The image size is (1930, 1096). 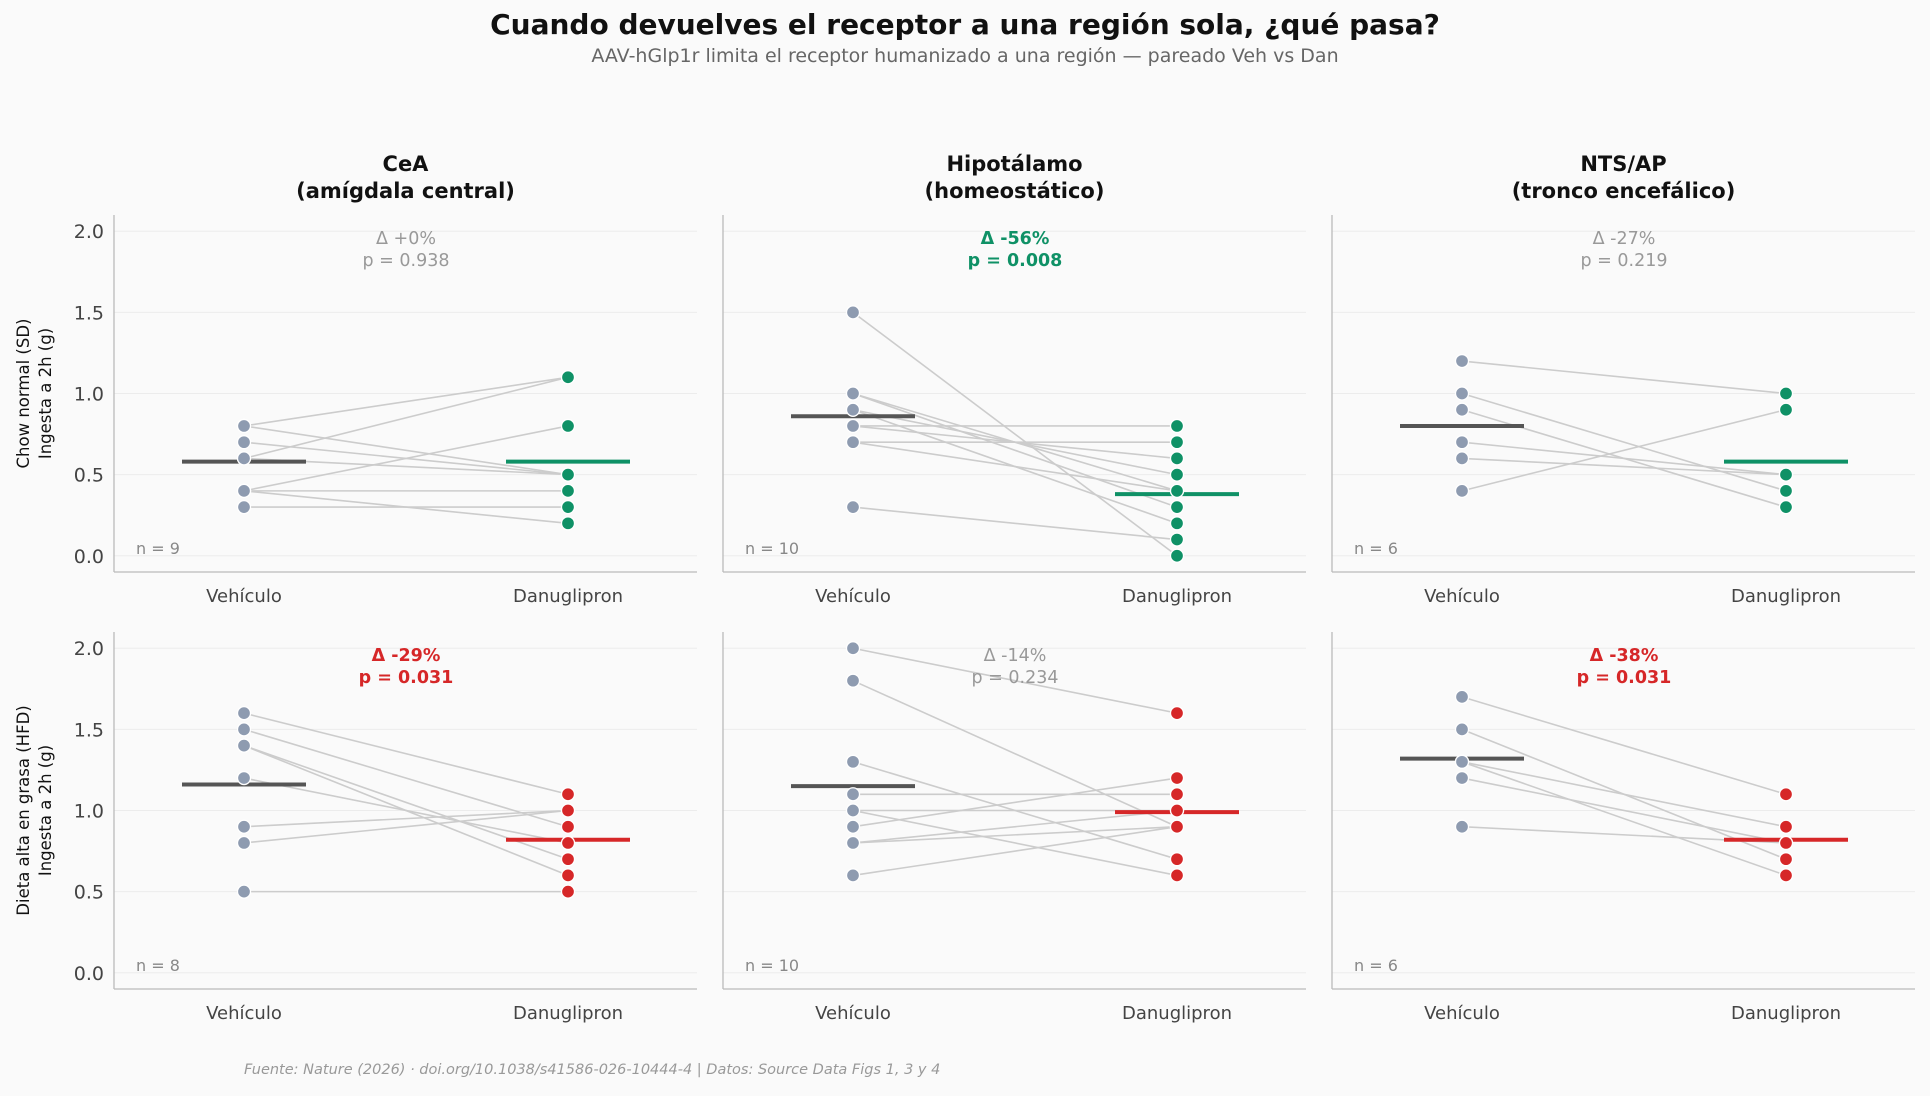 I want to click on row-axis-label: Chow normal (SD), so click(x=23, y=394).